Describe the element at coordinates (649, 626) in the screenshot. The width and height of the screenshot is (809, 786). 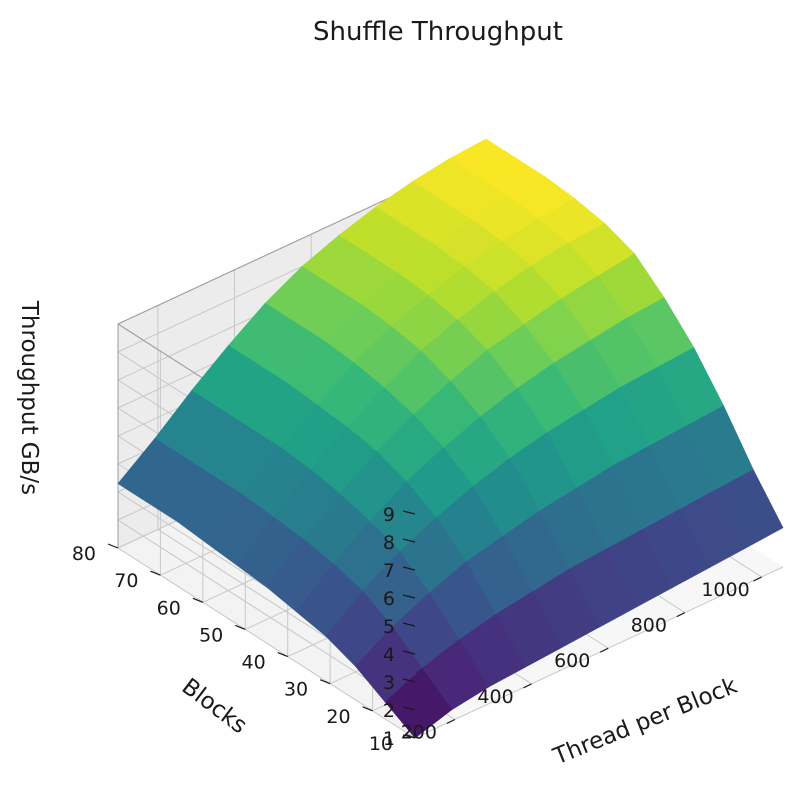
I see `x-tick-label: 800` at that location.